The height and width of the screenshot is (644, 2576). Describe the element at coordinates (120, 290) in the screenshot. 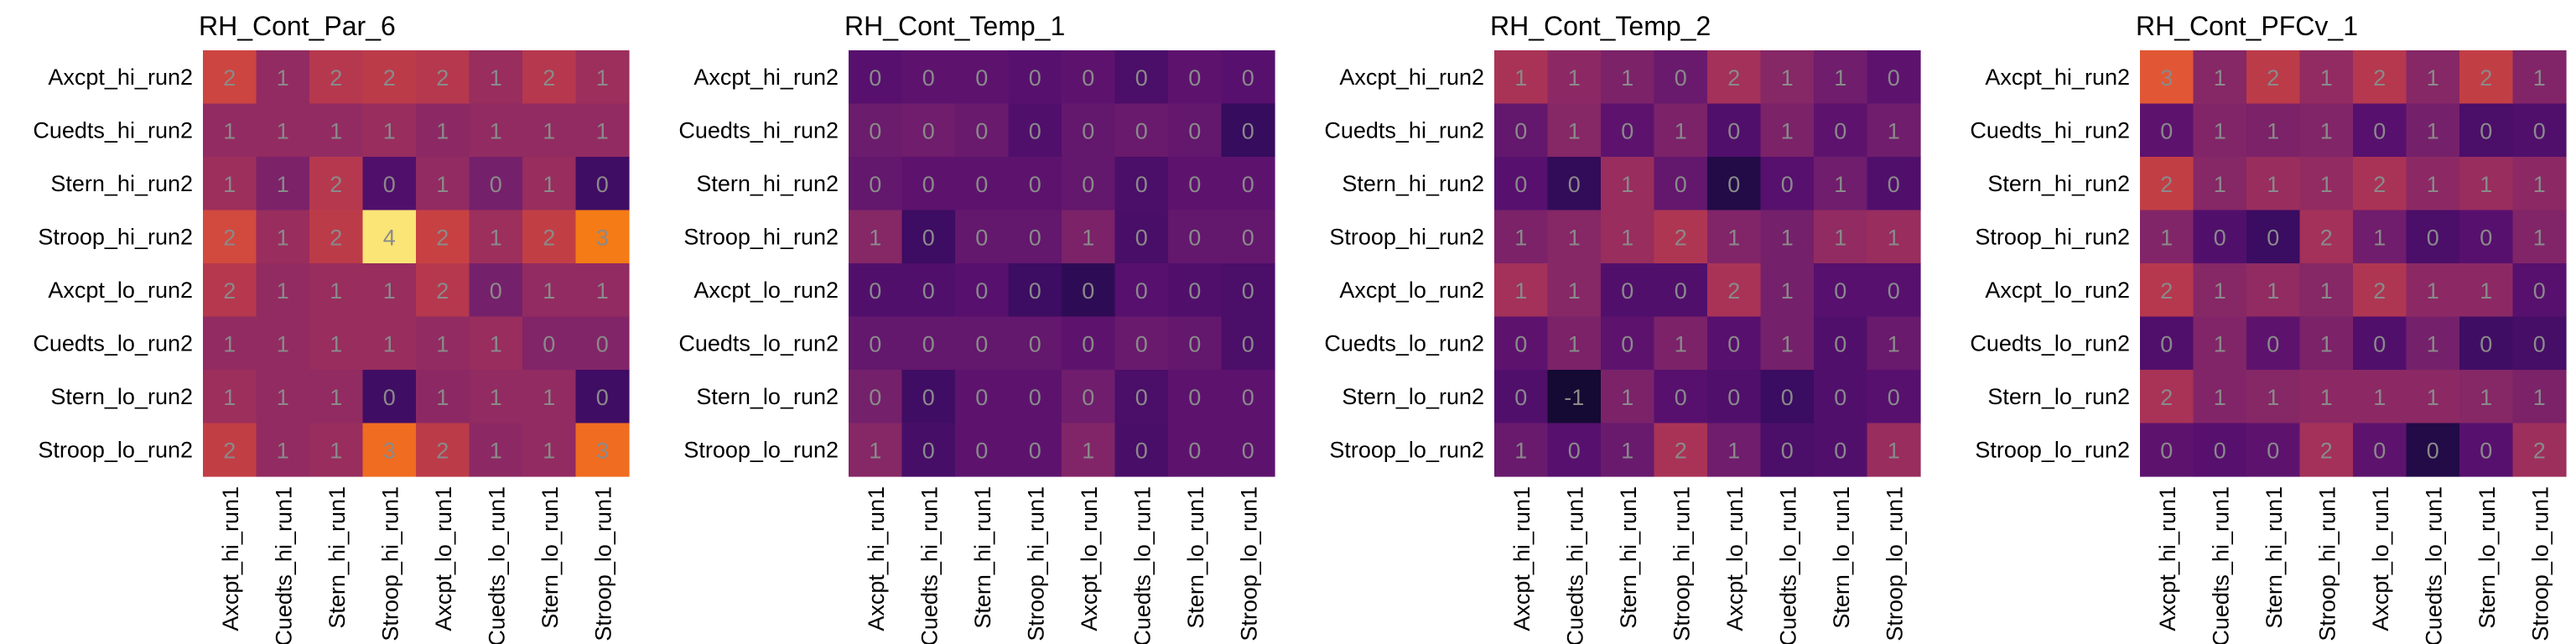

I see `row-tick-label: Axcpt_lo_run2` at that location.